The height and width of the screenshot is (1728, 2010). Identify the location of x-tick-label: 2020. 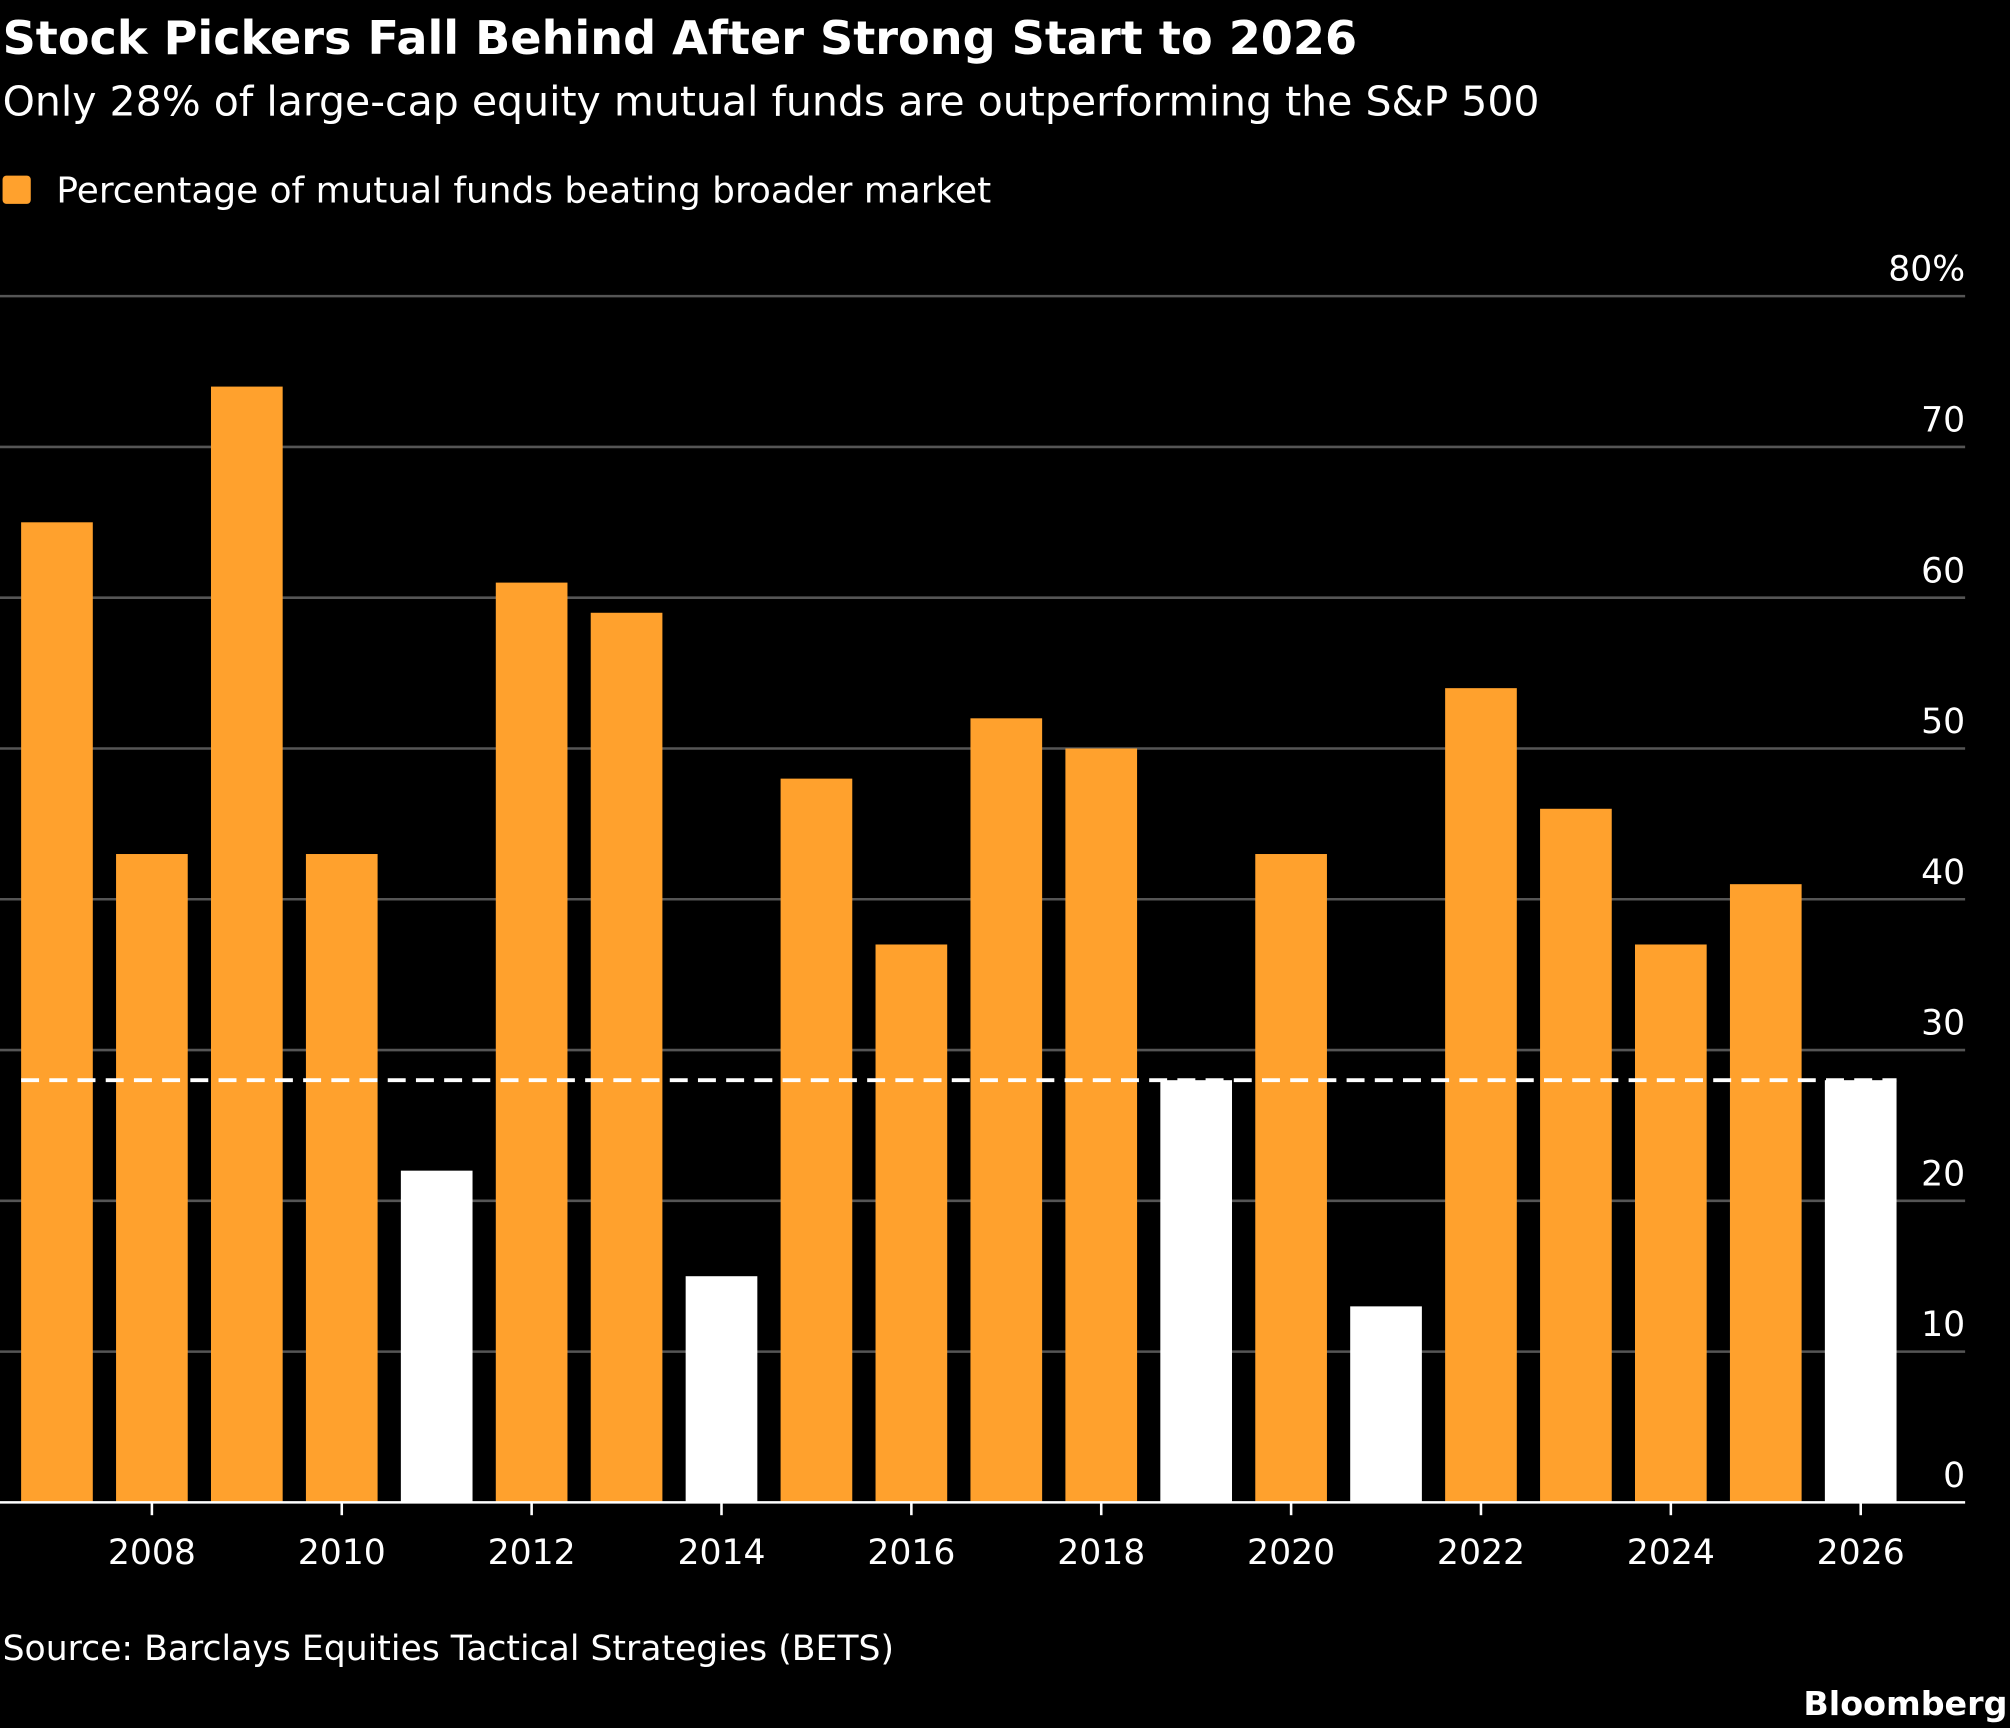
(1291, 1553).